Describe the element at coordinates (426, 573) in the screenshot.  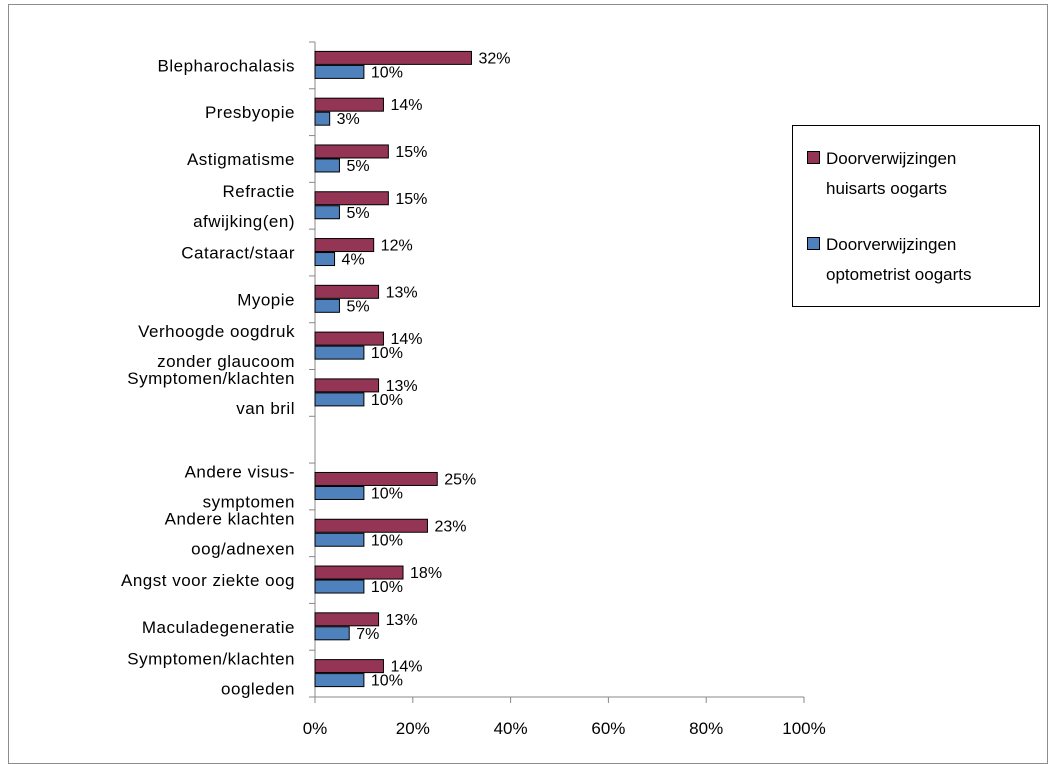
I see `data-label: 18%` at that location.